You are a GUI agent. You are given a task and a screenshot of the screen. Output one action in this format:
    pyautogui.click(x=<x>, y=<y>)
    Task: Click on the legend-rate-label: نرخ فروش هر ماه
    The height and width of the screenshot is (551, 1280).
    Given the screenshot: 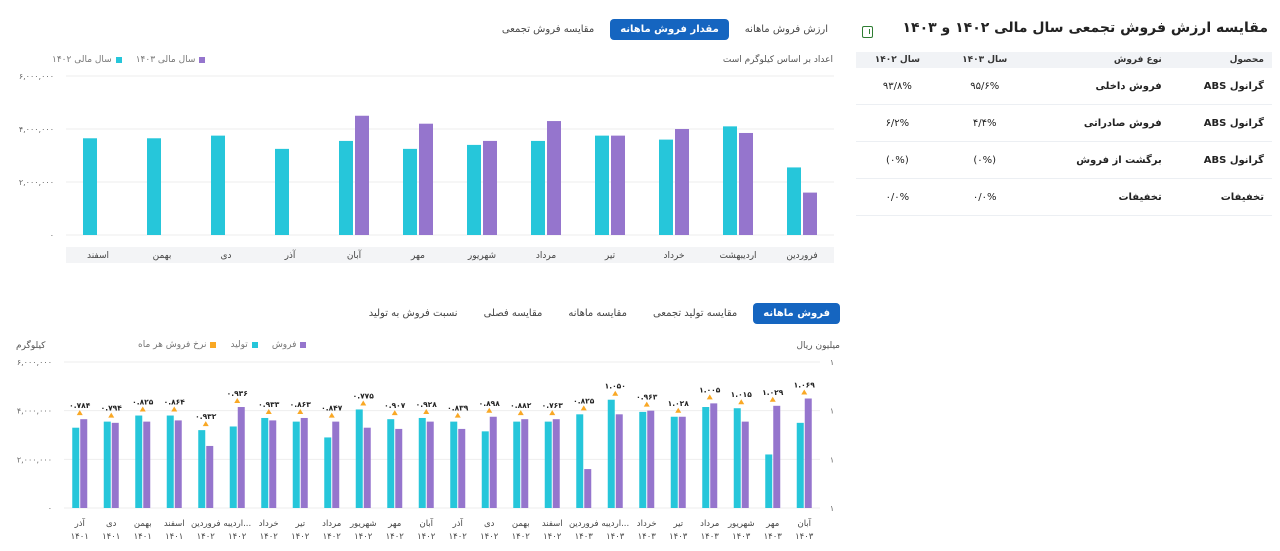 What is the action you would take?
    pyautogui.click(x=172, y=345)
    